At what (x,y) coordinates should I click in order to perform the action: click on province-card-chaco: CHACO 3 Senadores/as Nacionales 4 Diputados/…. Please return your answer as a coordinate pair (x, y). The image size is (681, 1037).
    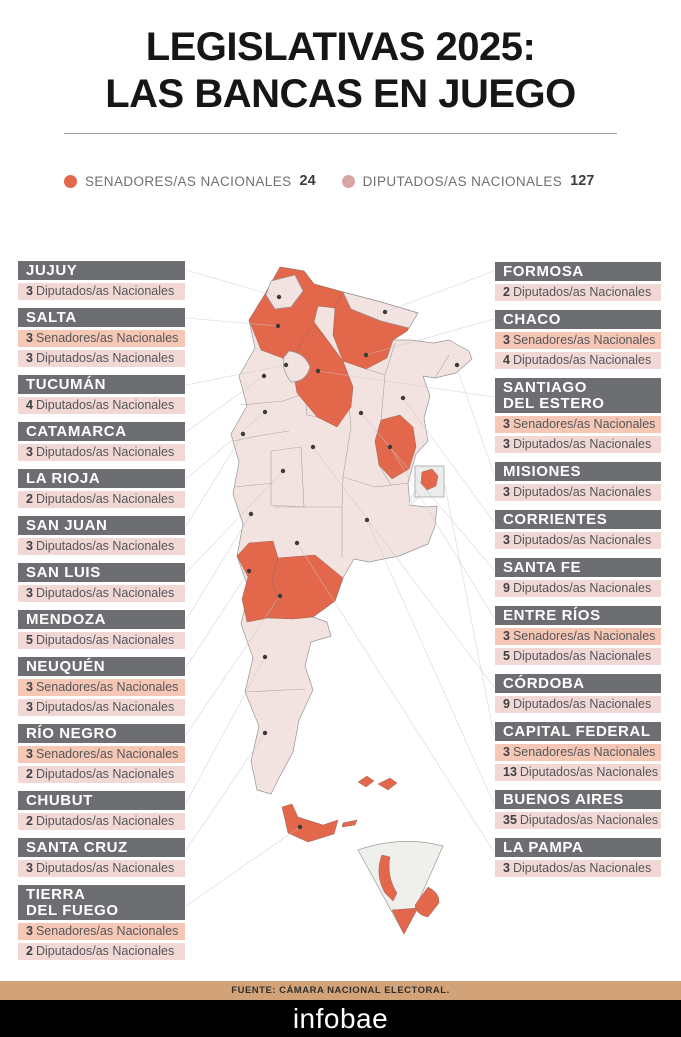
    Looking at the image, I should click on (578, 339).